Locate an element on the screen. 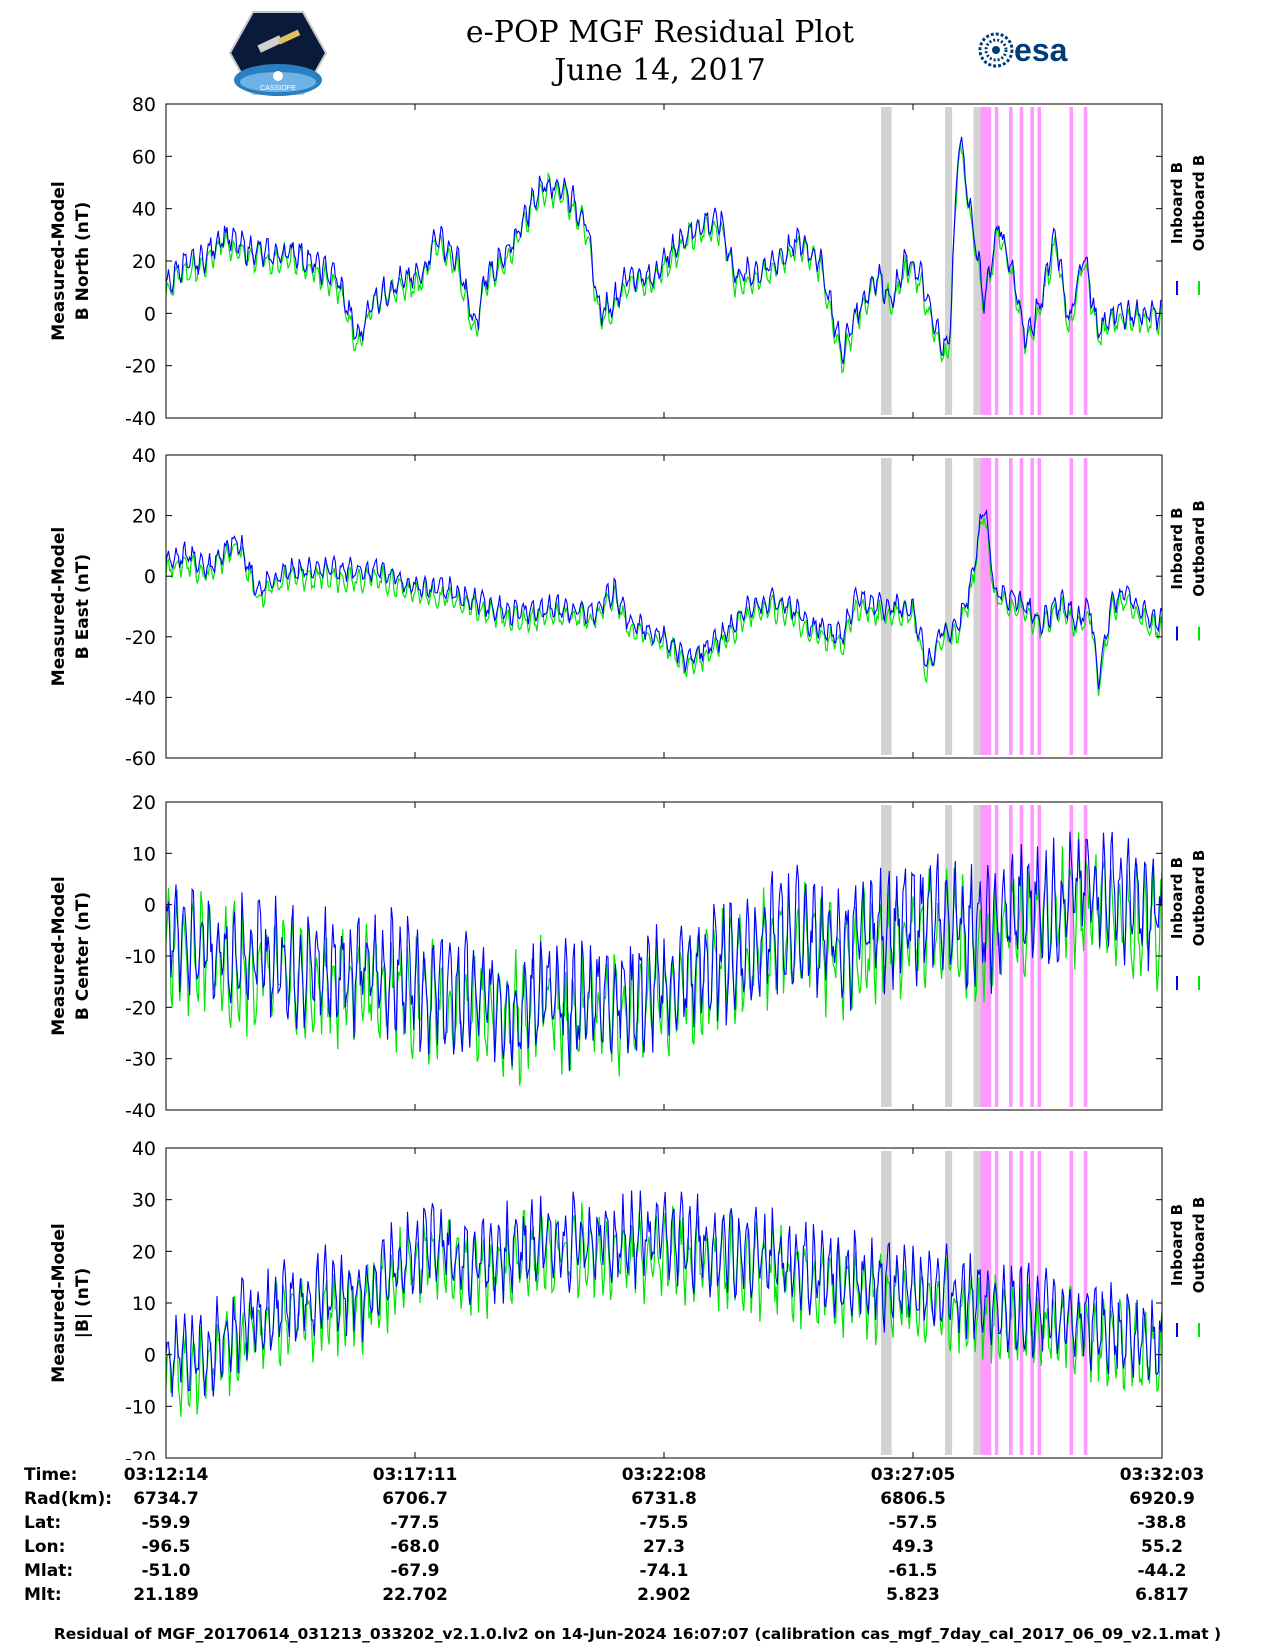 This screenshot has width=1275, height=1650. info-row: Rad(km): 6734.7 6706.7 6731.8 6806.5 6920.9 is located at coordinates (637, 1501).